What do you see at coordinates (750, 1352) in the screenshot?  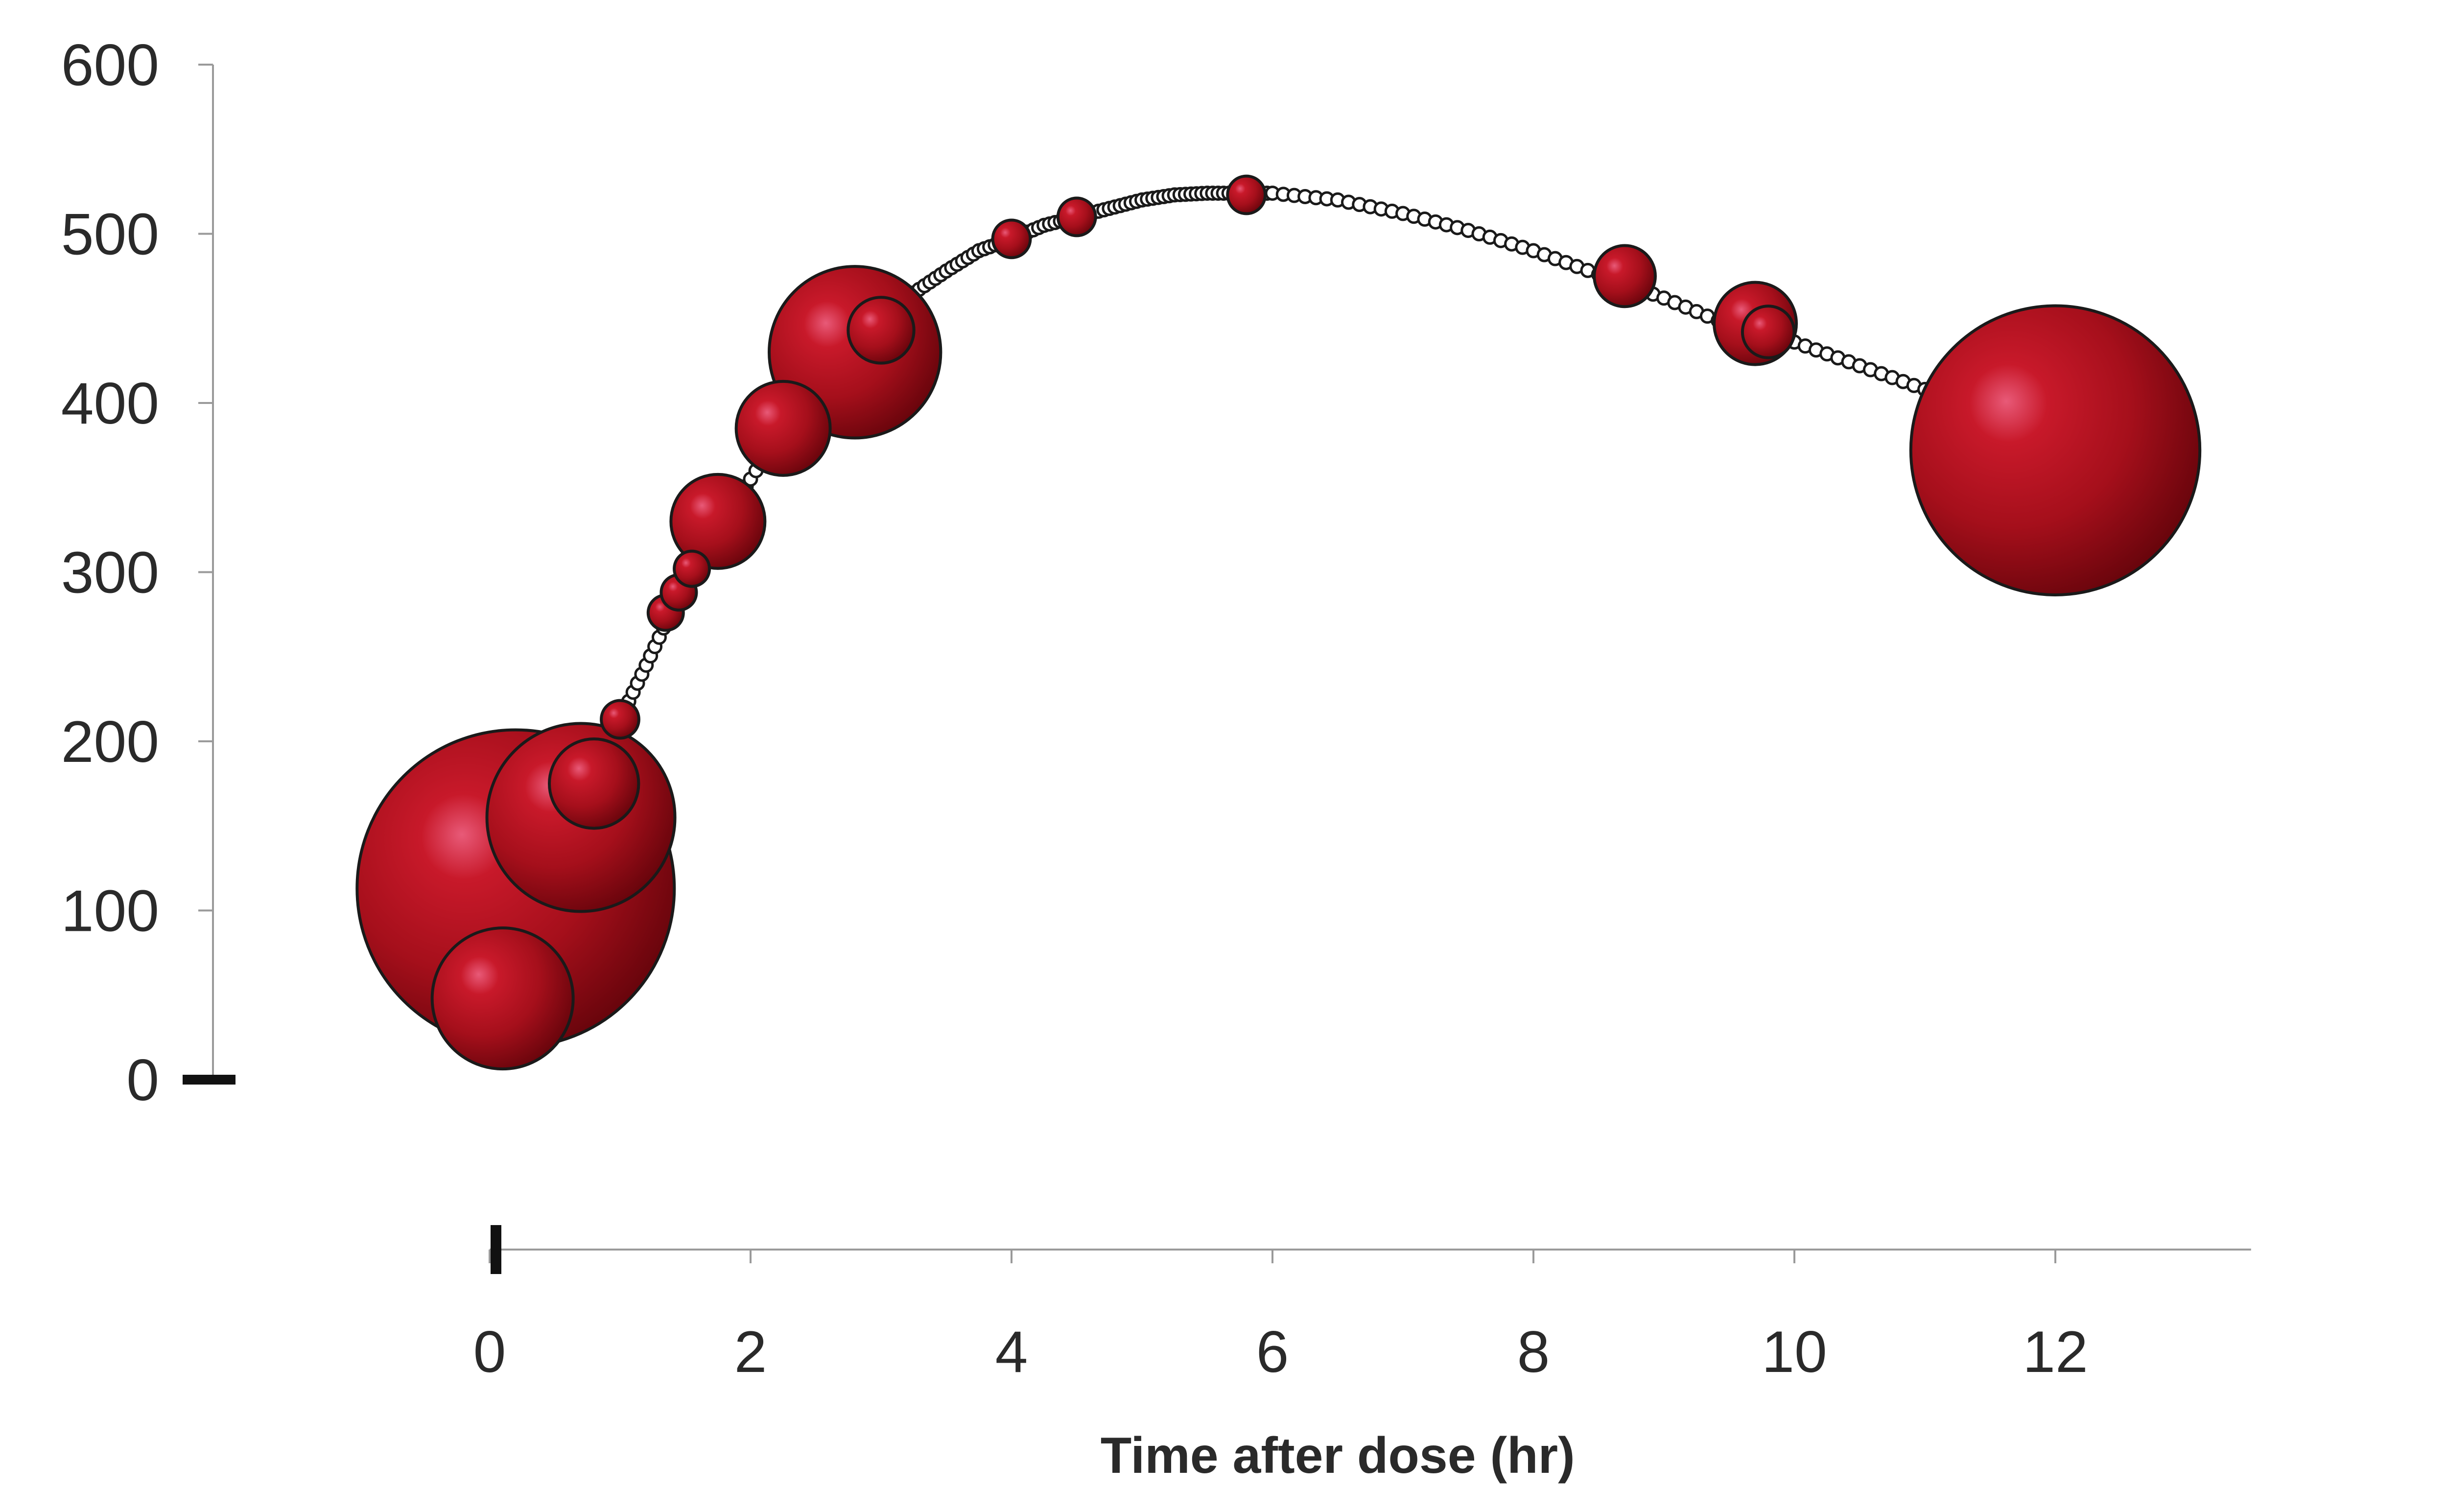 I see `x-tick-label: 2` at bounding box center [750, 1352].